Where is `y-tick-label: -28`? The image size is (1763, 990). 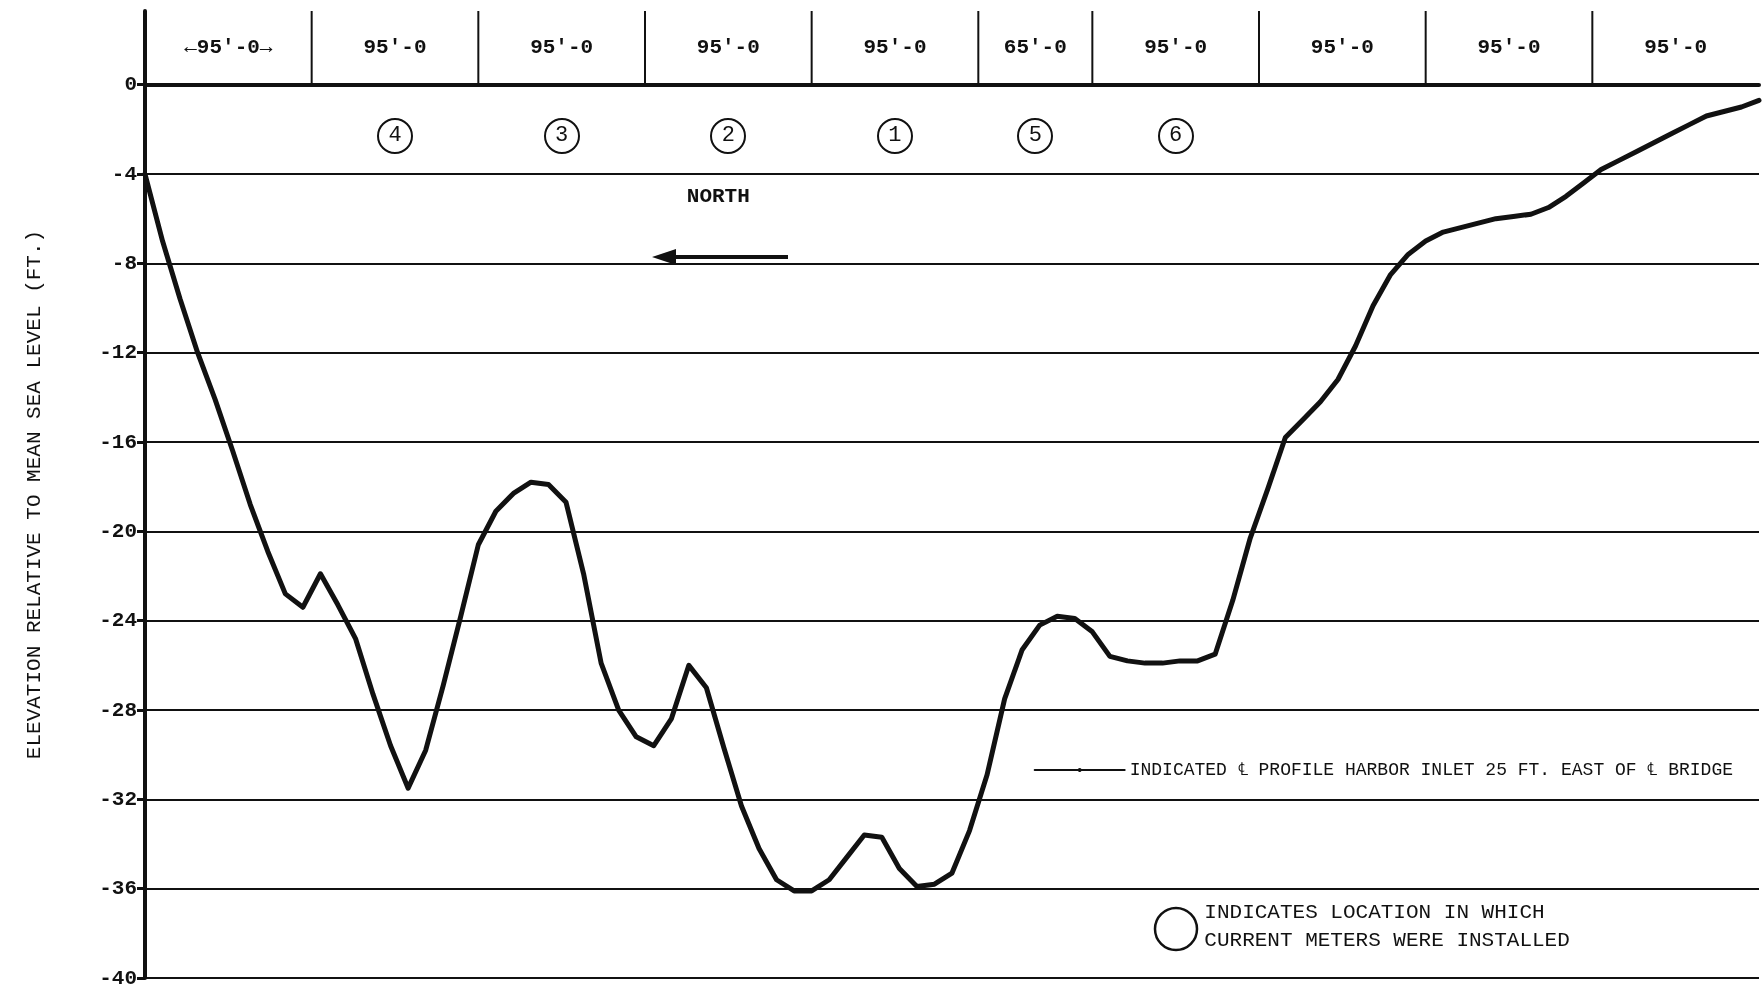
y-tick-label: -28 is located at coordinates (118, 710).